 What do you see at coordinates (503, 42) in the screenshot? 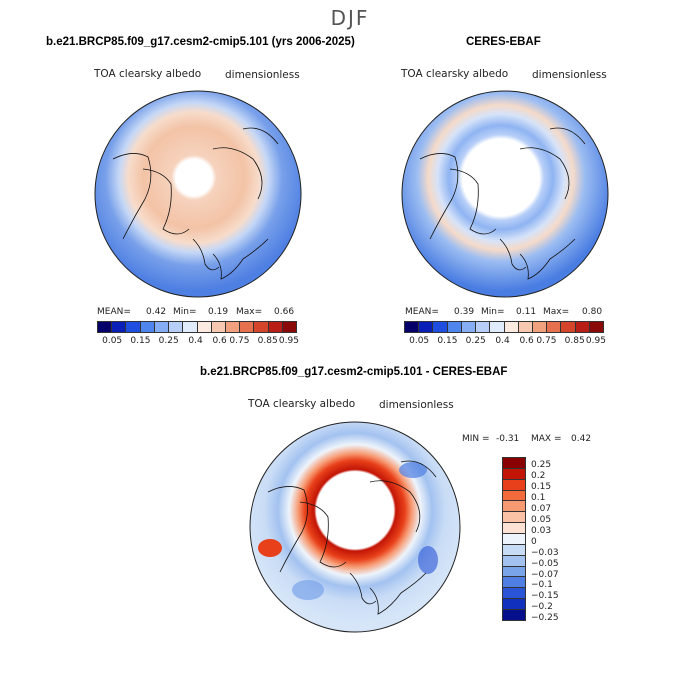
I see `obs-panel-title: CERES-EBAF` at bounding box center [503, 42].